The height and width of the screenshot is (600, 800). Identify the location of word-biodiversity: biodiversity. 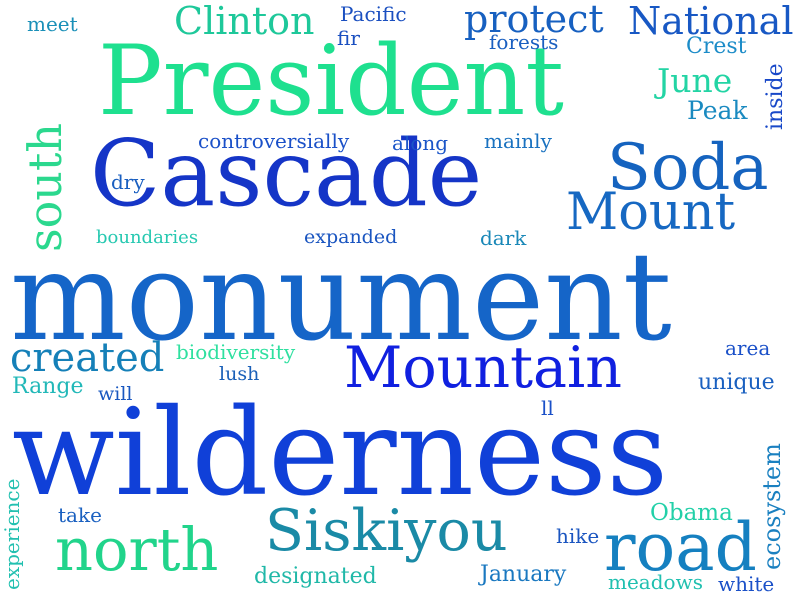
(236, 352).